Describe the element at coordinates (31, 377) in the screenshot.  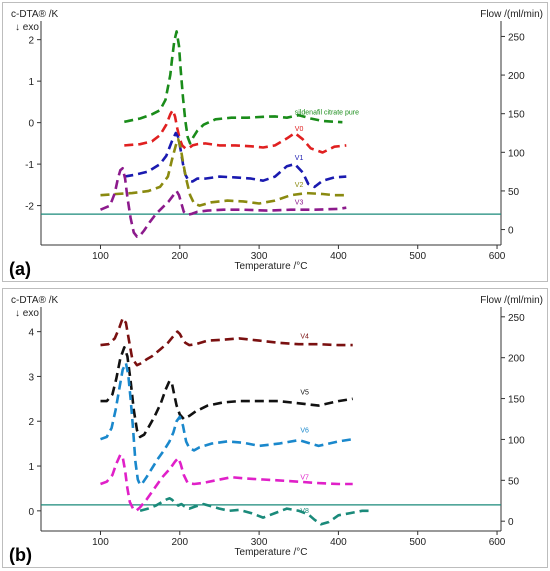
I see `y-tick-label: 3` at that location.